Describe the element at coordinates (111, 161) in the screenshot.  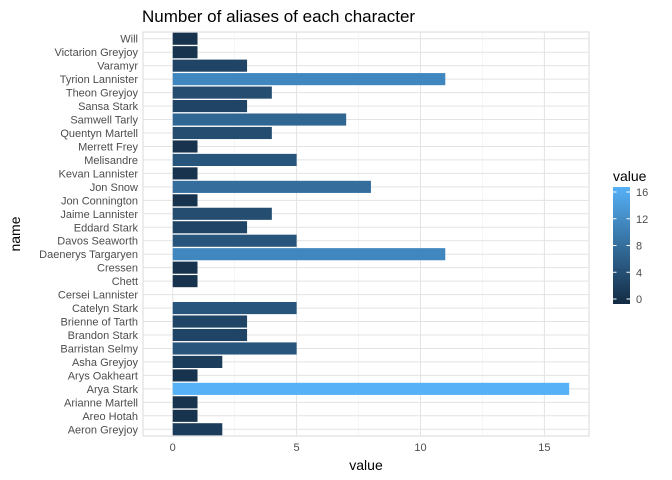
I see `y-tick-label: Melisandre` at that location.